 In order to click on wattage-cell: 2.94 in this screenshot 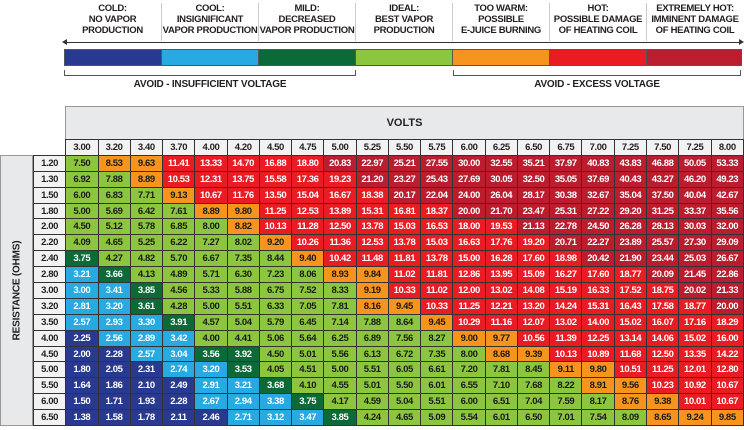, I will do `click(243, 402)`.